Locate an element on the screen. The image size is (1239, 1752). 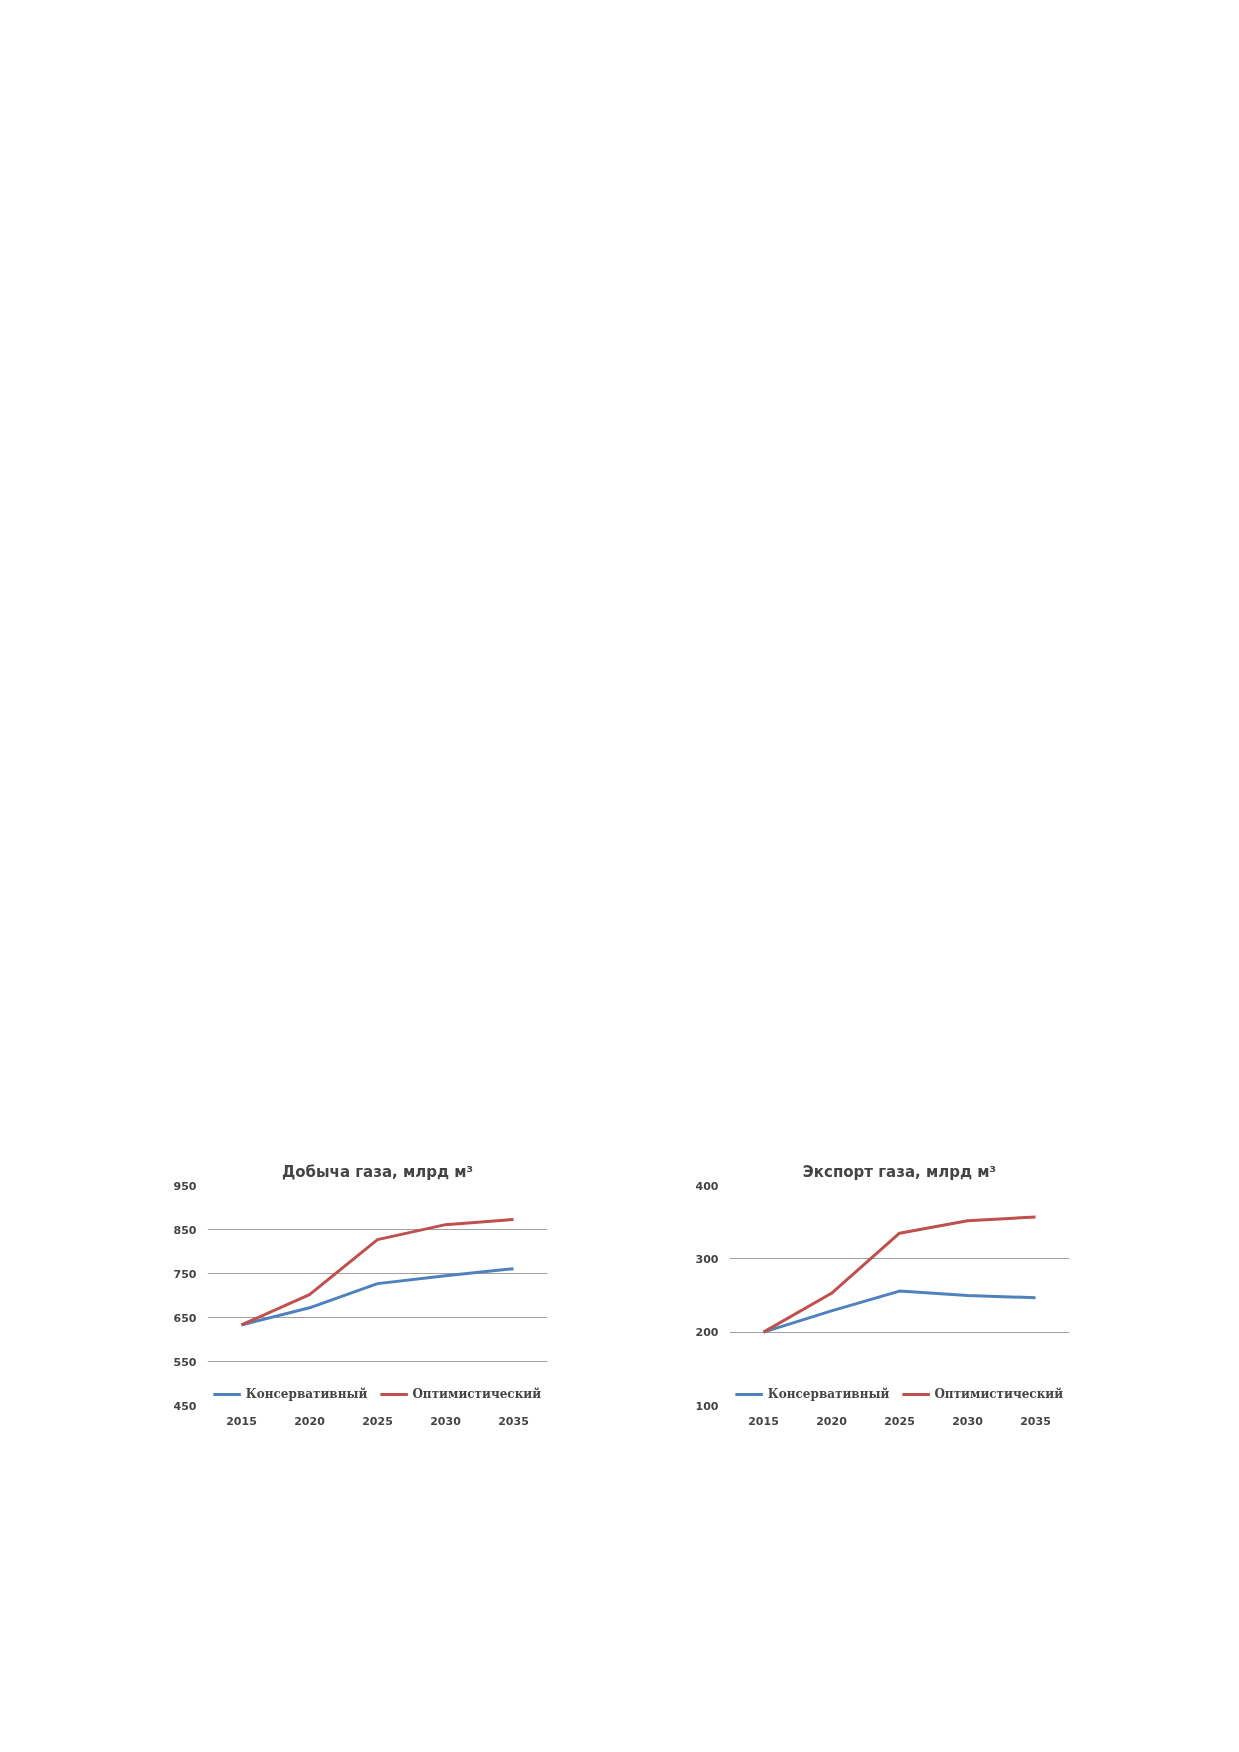
y-tick-label: 950 is located at coordinates (185, 1186).